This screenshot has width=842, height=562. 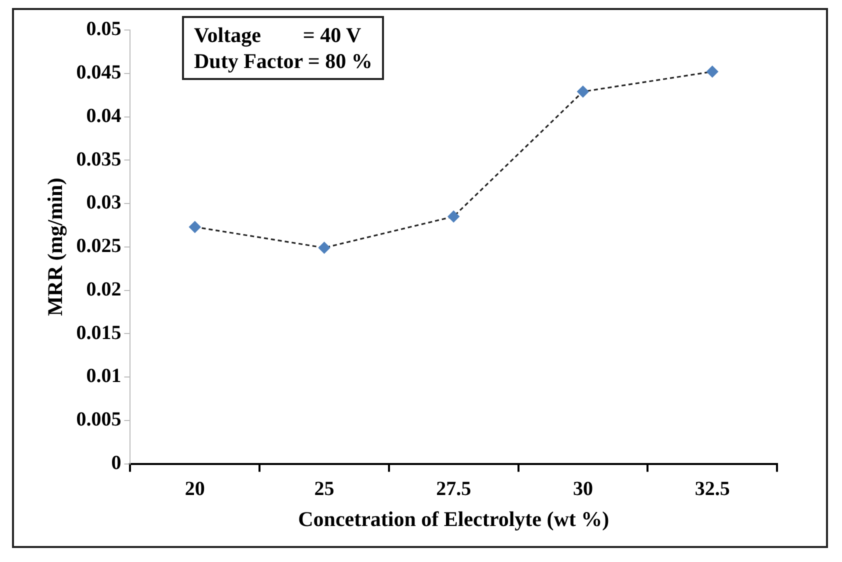 What do you see at coordinates (454, 518) in the screenshot?
I see `x-axis-title: Concetration of Electrolyte (wt %)` at bounding box center [454, 518].